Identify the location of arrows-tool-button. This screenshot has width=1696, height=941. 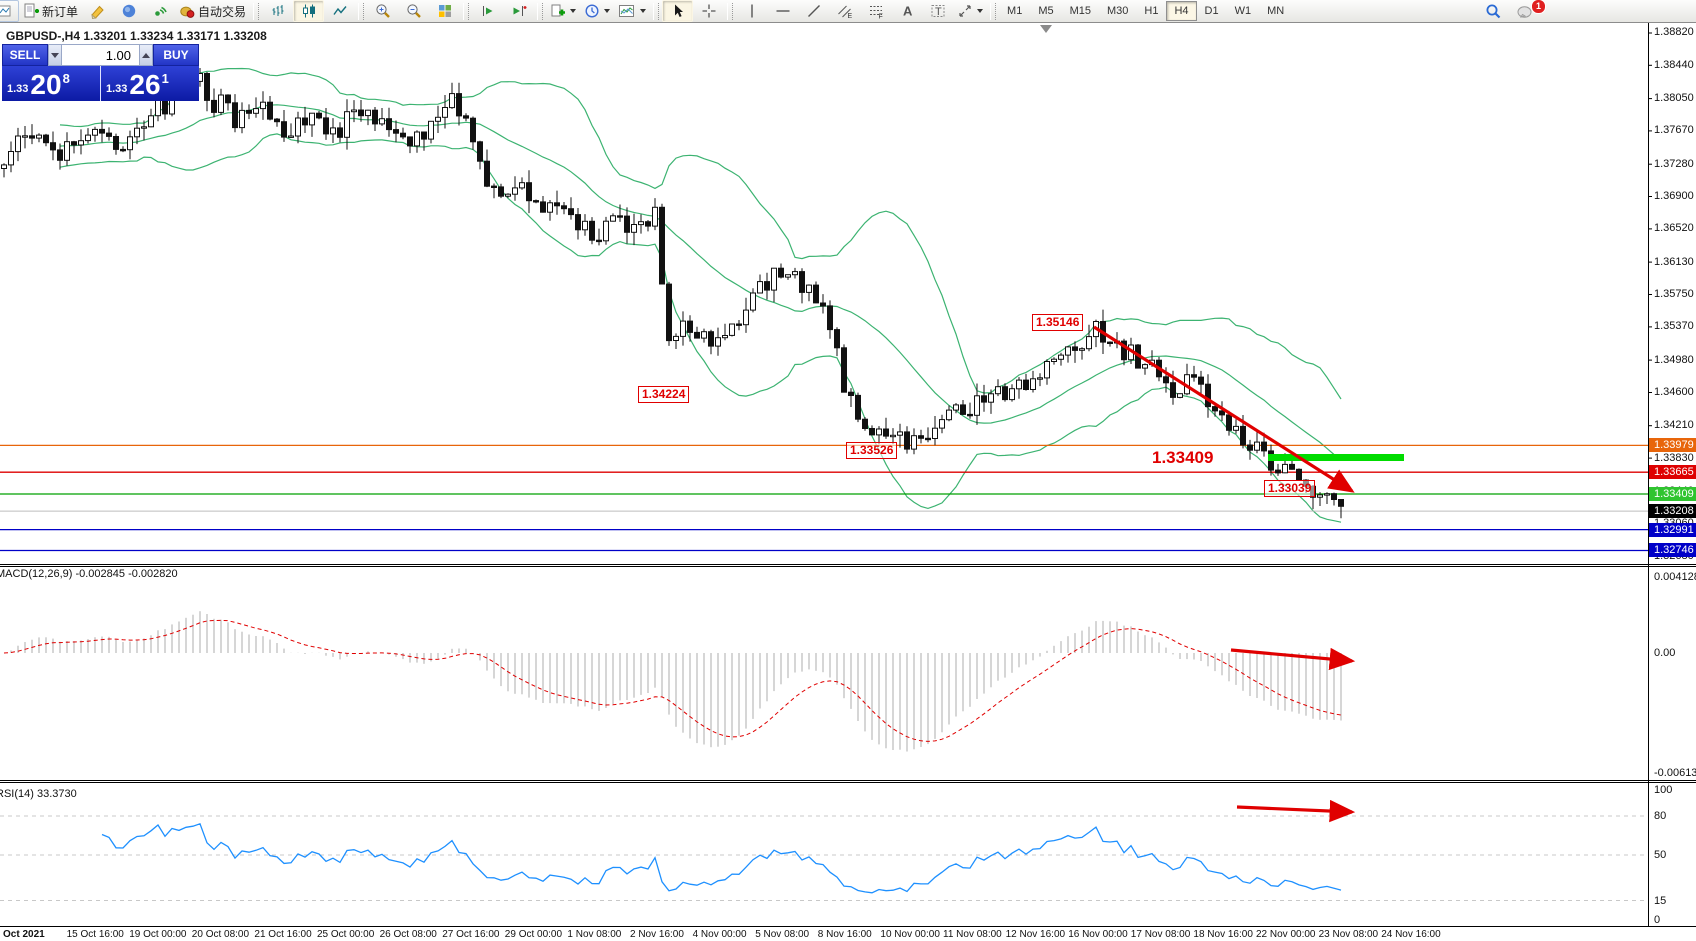
(970, 11).